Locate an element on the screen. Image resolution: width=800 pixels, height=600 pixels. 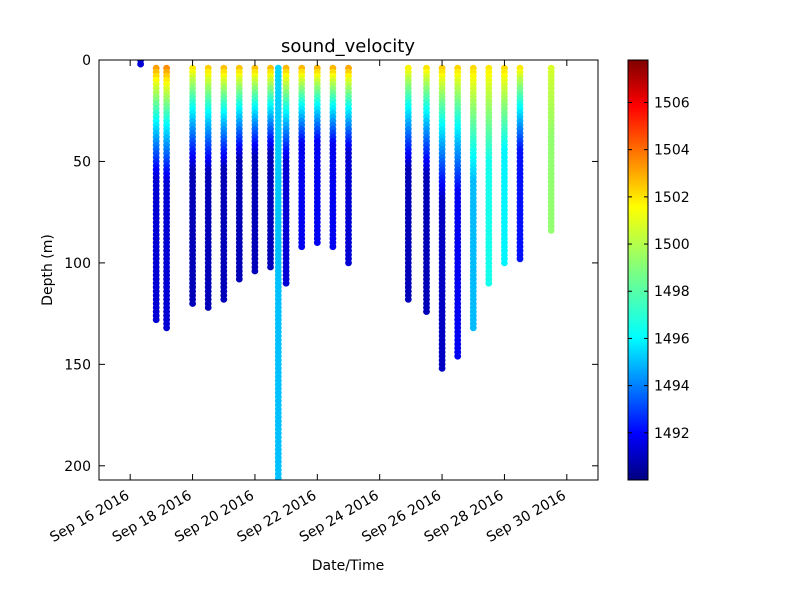
y-axis-label: Depth (m) is located at coordinates (48, 270).